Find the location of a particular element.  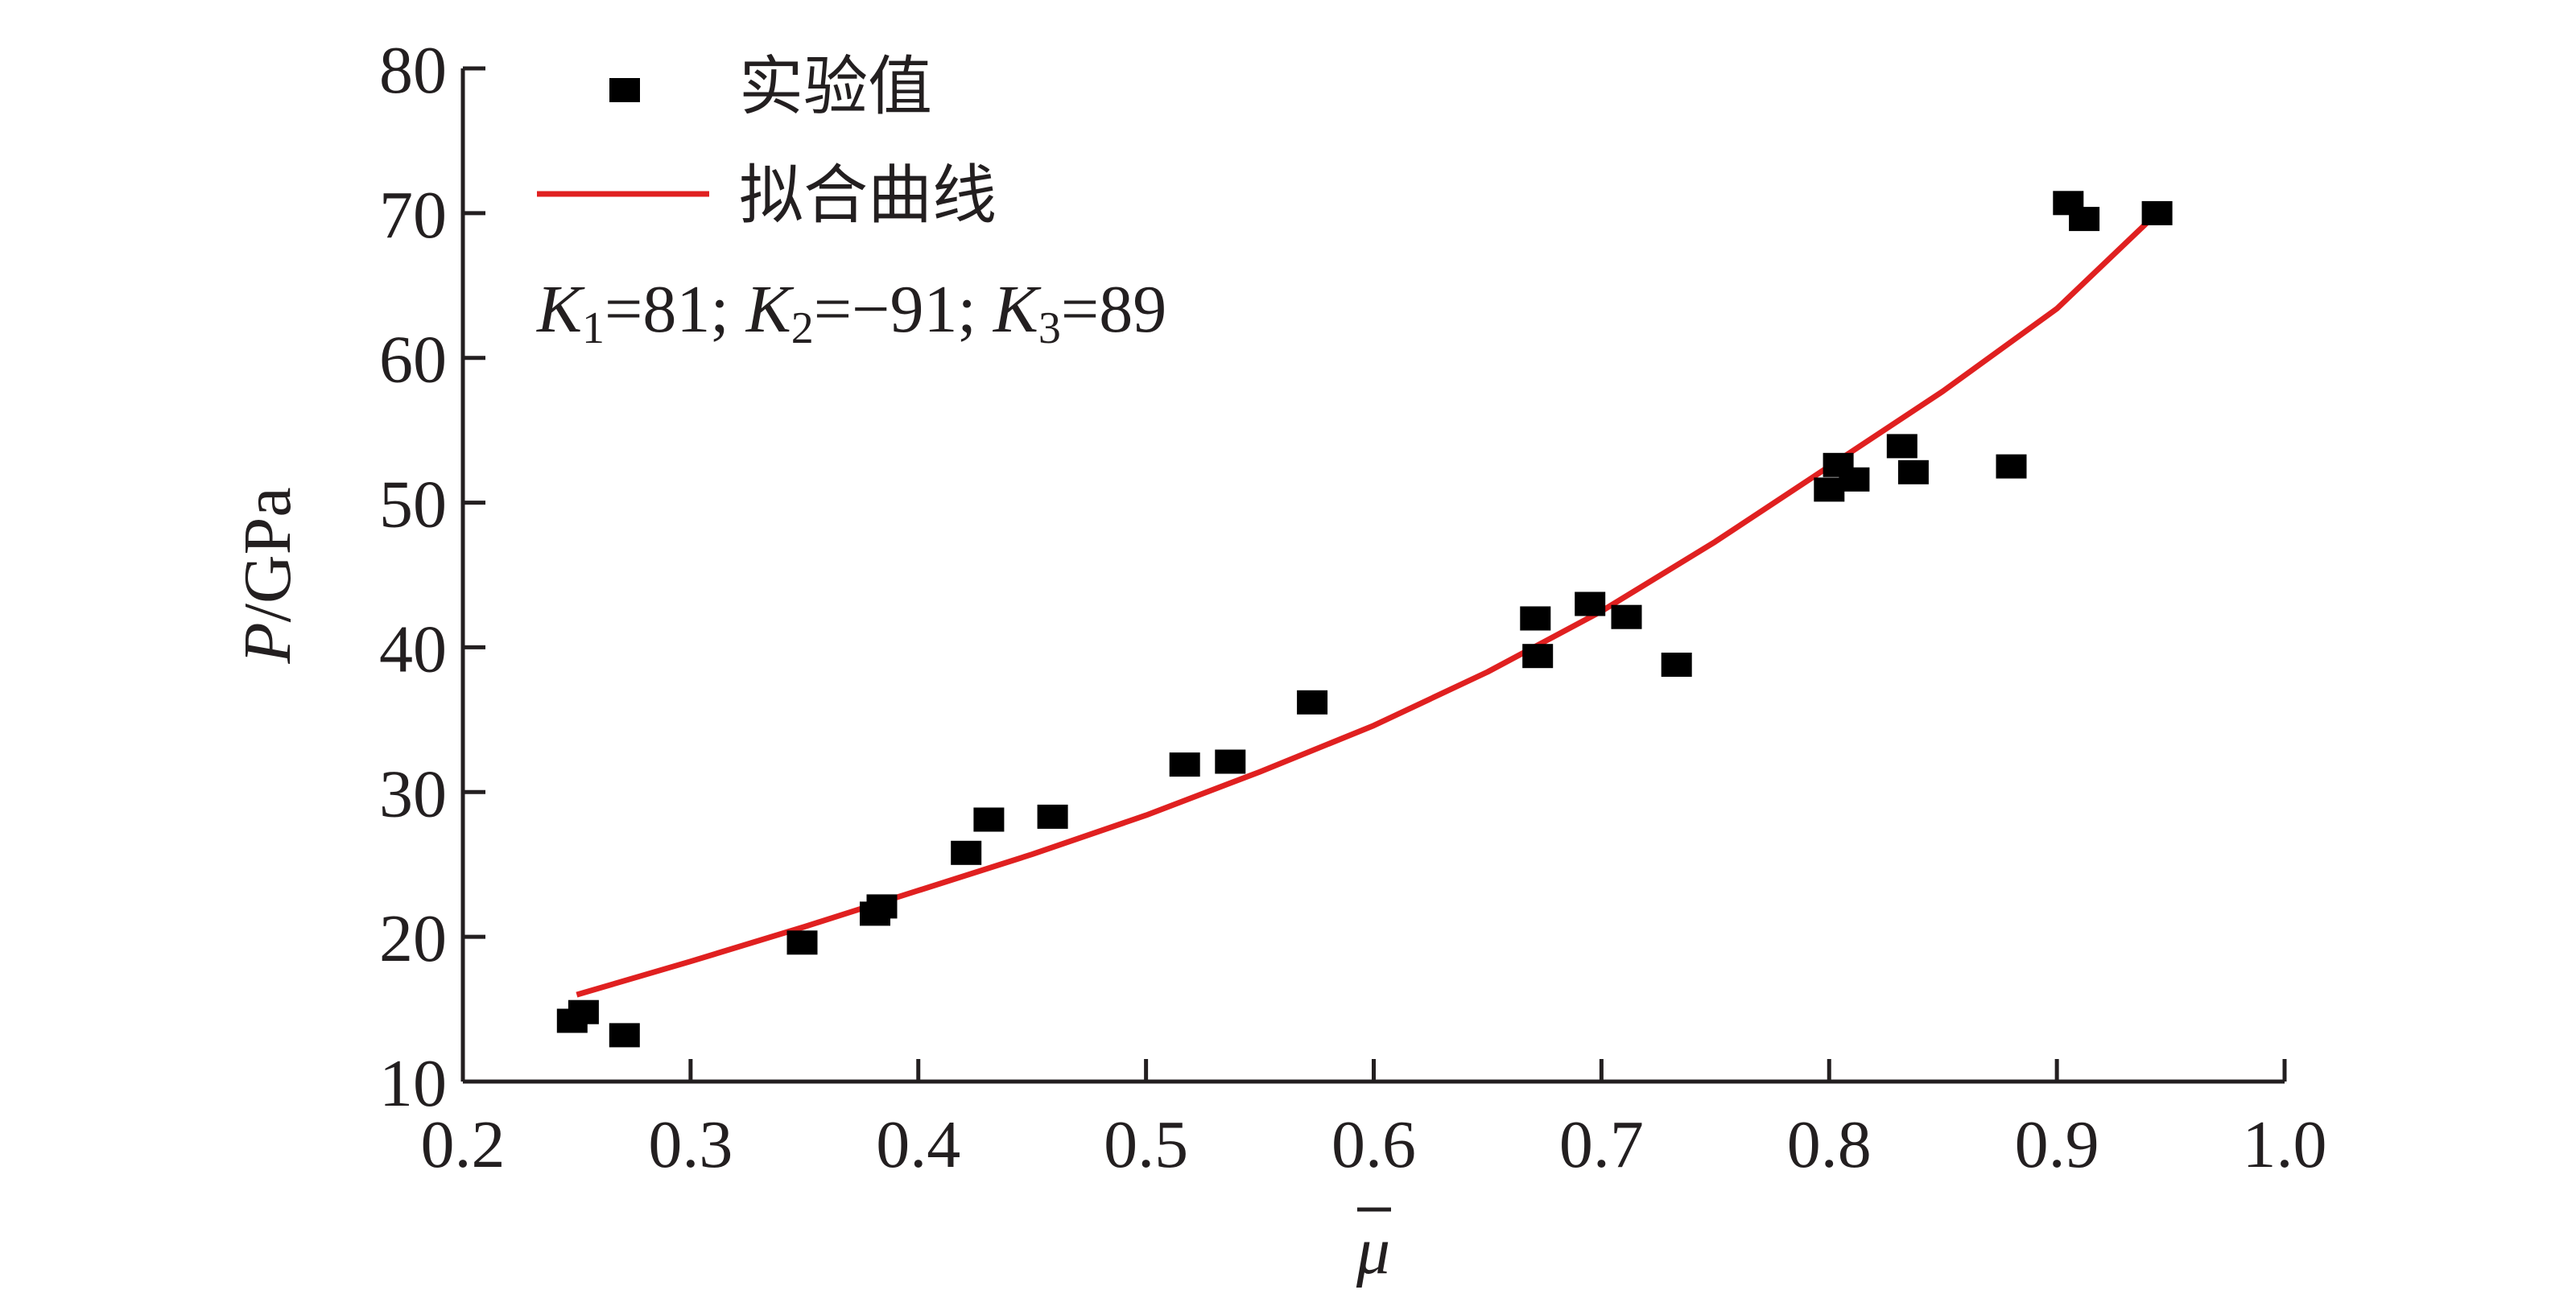

k2-variable: K is located at coordinates (770, 309).